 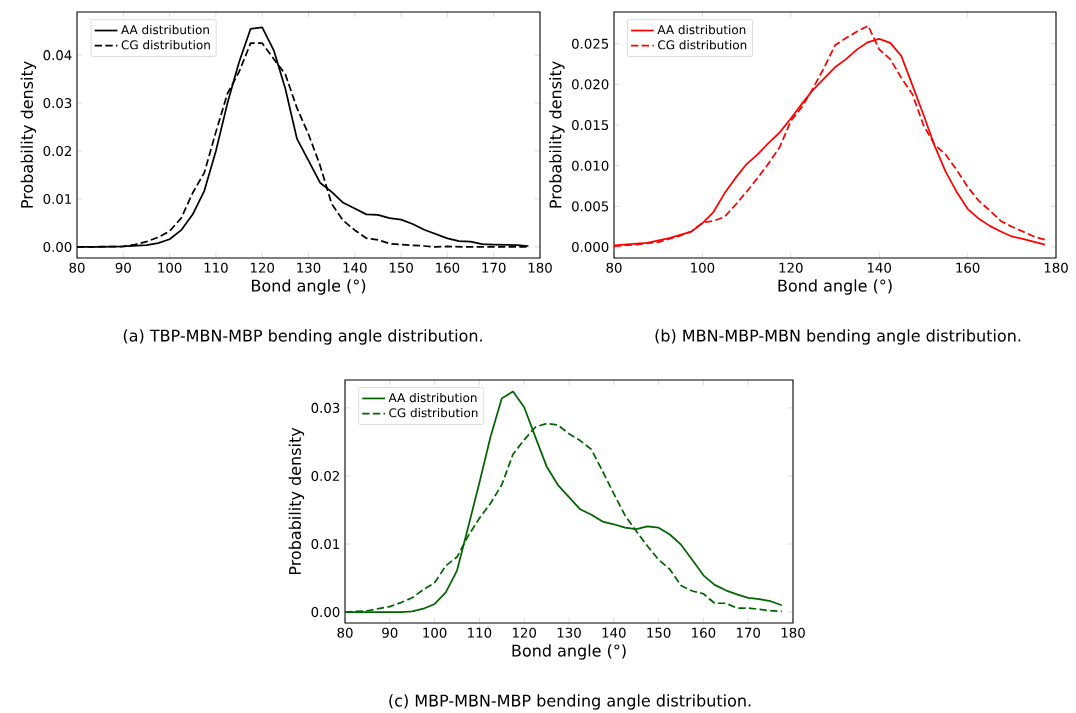 What do you see at coordinates (838, 337) in the screenshot?
I see `text: (b) MBN-MBP-MBN bending angle distribution.` at bounding box center [838, 337].